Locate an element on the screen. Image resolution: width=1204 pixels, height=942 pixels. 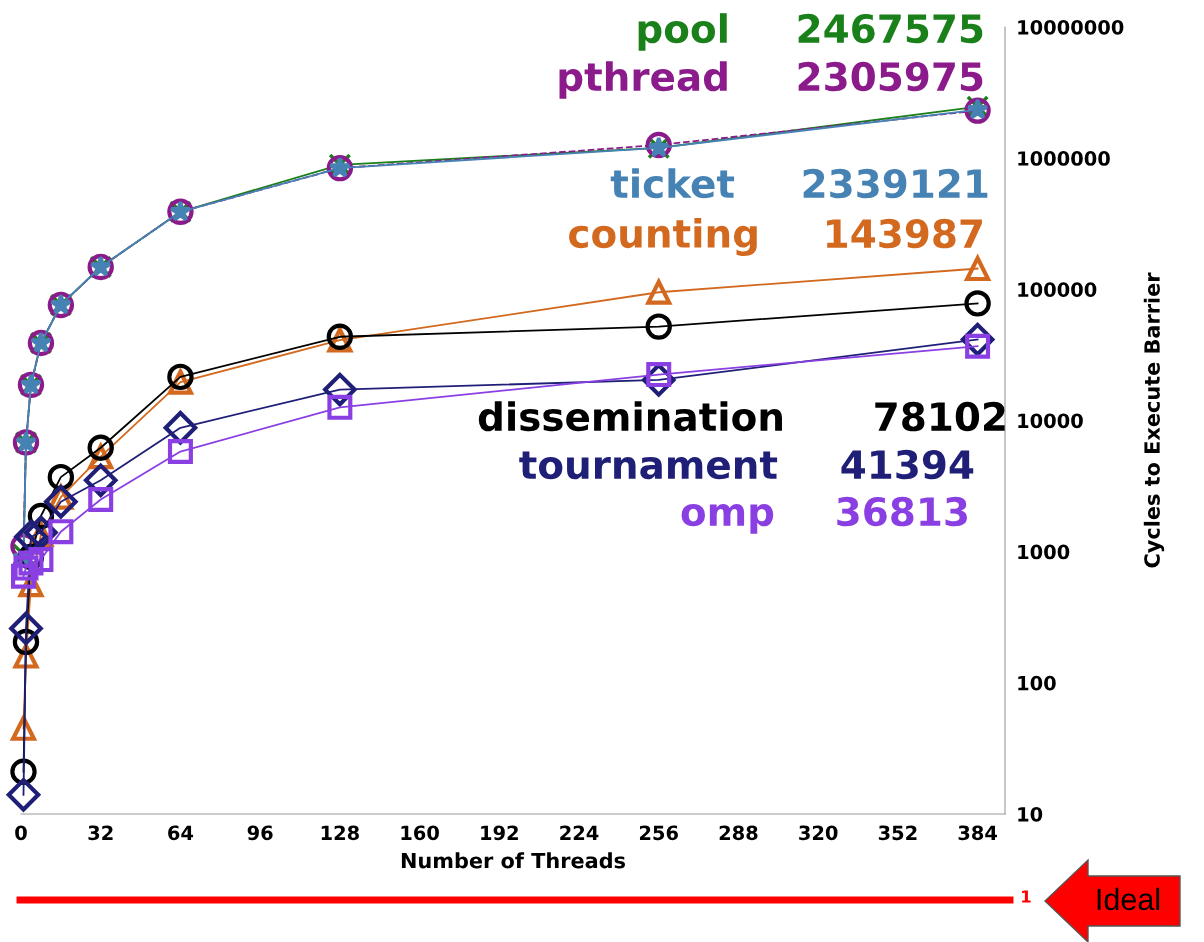
annotation: 78102 is located at coordinates (940, 416).